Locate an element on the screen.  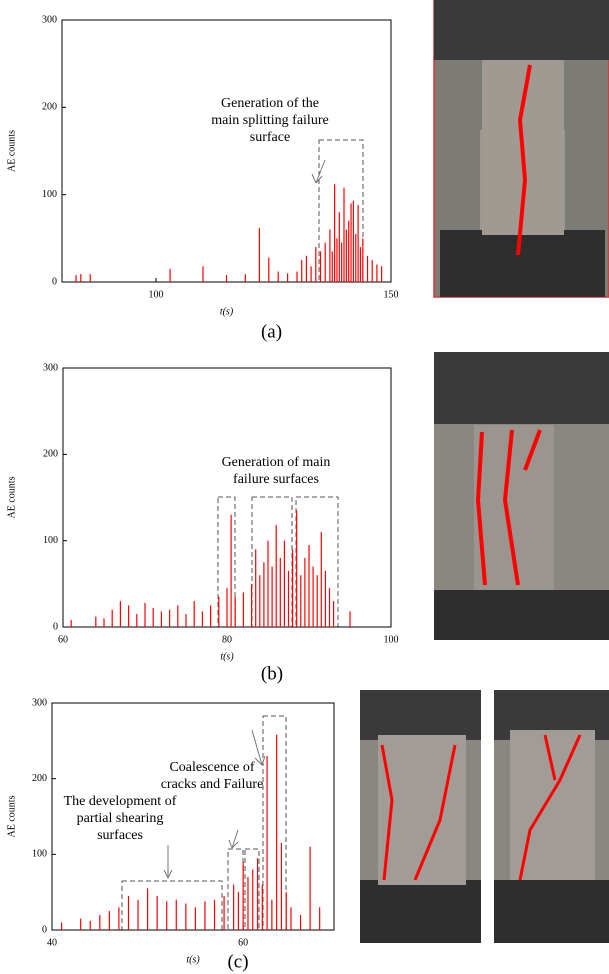
annotation: surfaces is located at coordinates (120, 835).